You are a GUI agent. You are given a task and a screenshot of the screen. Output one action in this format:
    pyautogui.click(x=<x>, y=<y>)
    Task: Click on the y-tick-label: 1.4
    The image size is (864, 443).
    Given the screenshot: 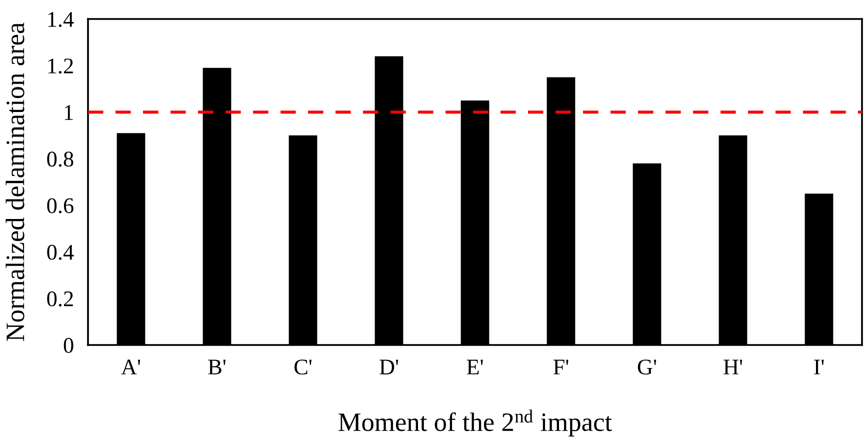 What is the action you would take?
    pyautogui.click(x=61, y=20)
    